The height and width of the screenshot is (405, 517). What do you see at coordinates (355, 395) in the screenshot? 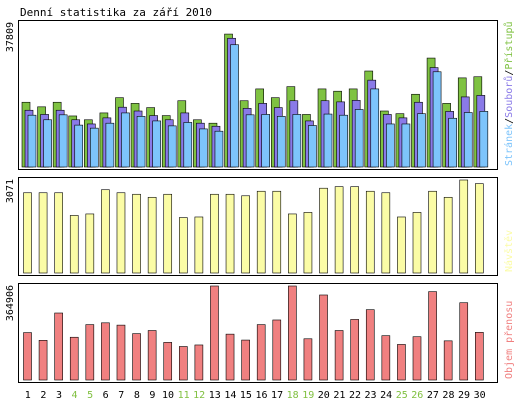
I see `day-label-22: 22` at bounding box center [355, 395].